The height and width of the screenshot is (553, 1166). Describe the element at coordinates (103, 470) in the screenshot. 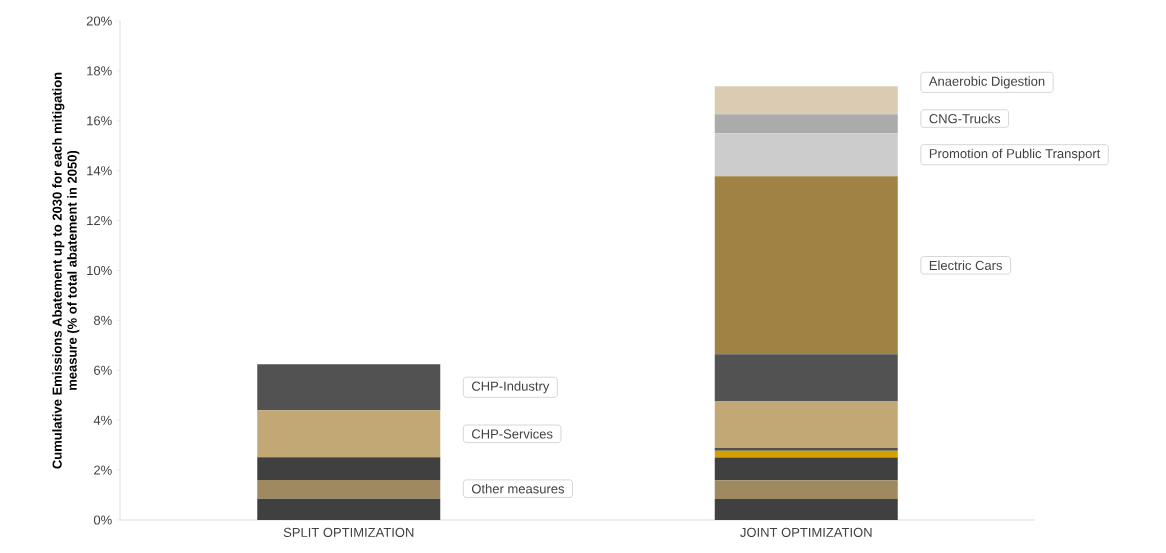

I see `y-tick-label: 2%` at that location.